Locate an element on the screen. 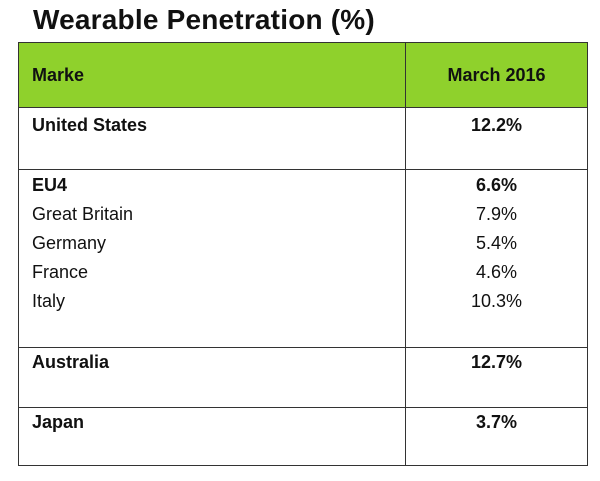  row-value-eu4: 6.6% is located at coordinates (496, 185).